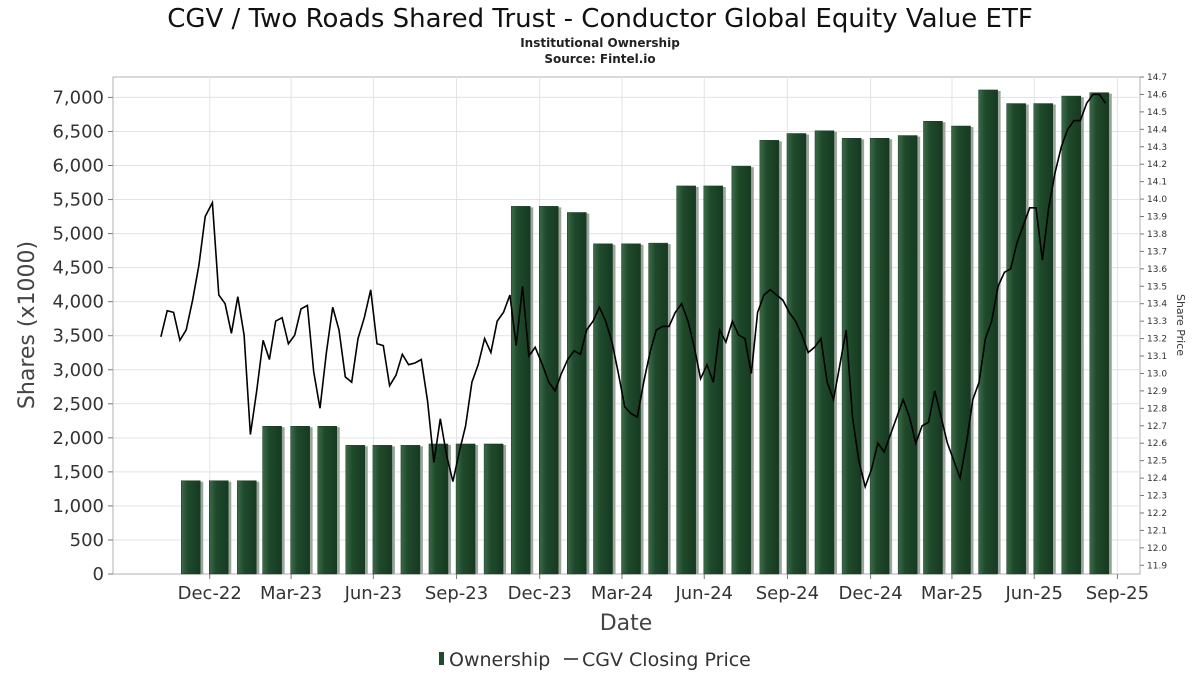 This screenshot has width=1200, height=679. I want to click on x-tick-label: Dec-23, so click(540, 593).